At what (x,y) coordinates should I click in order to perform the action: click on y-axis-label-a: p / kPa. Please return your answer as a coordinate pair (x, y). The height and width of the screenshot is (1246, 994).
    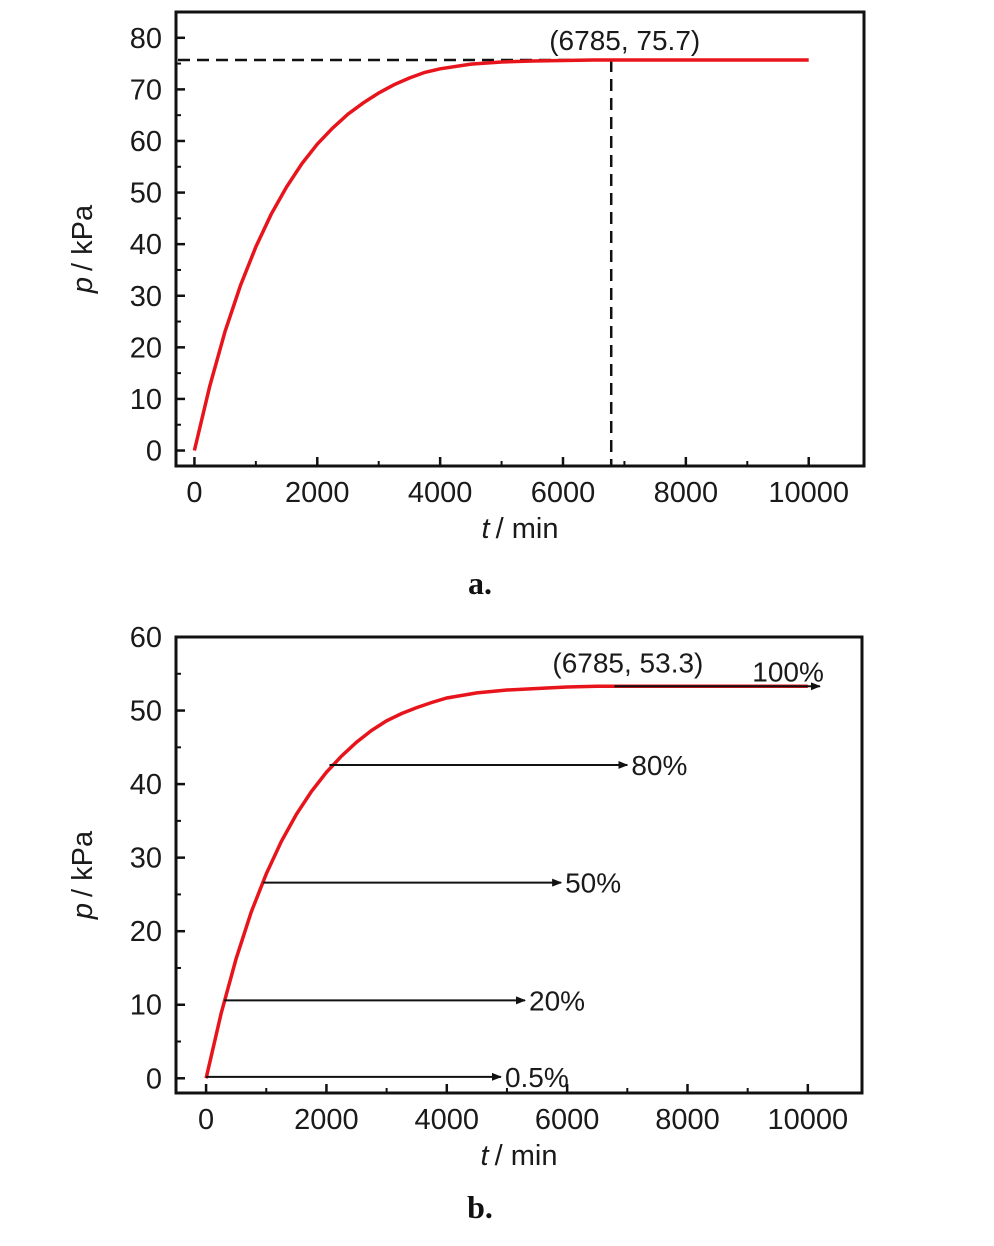
    Looking at the image, I should click on (83, 249).